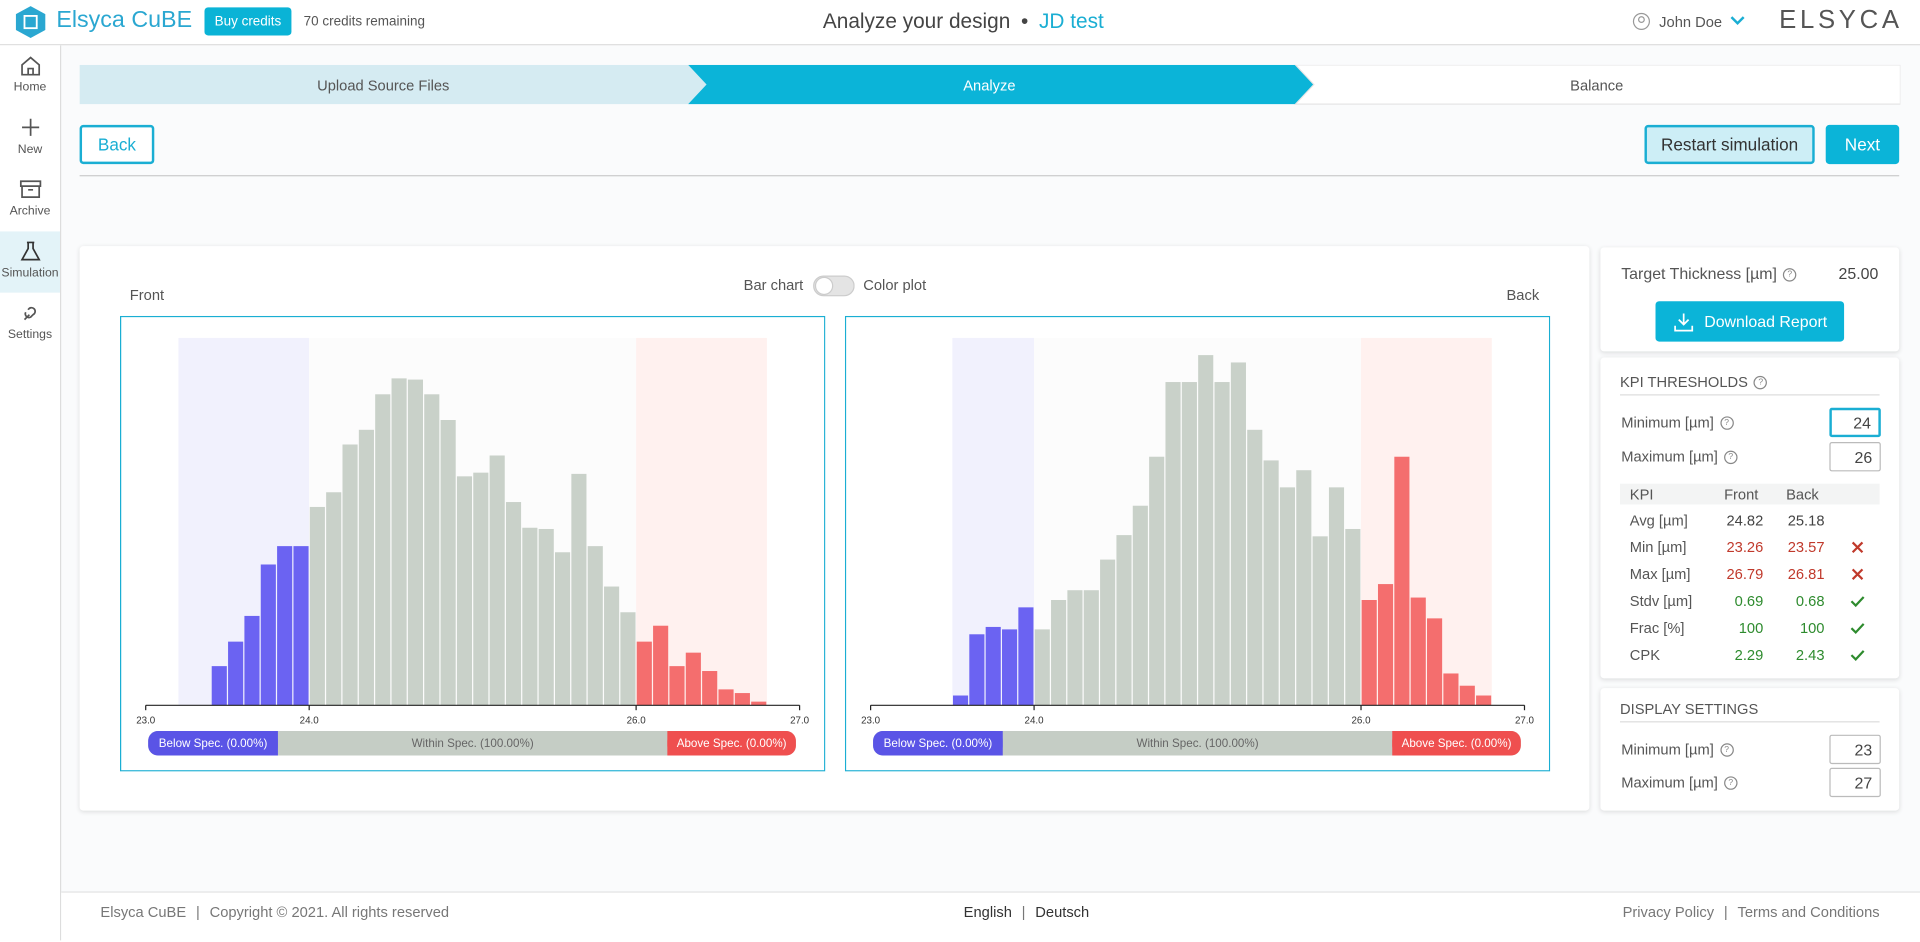 This screenshot has width=1920, height=942. I want to click on chevron, so click(1737, 21).